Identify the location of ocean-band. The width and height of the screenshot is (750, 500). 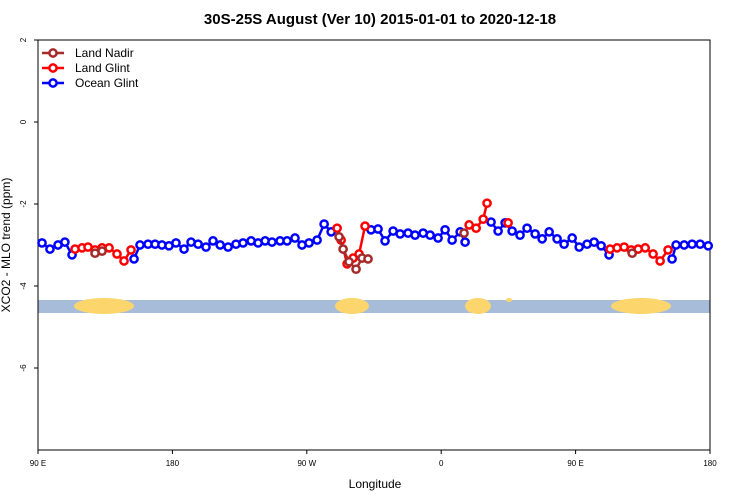
(374, 306).